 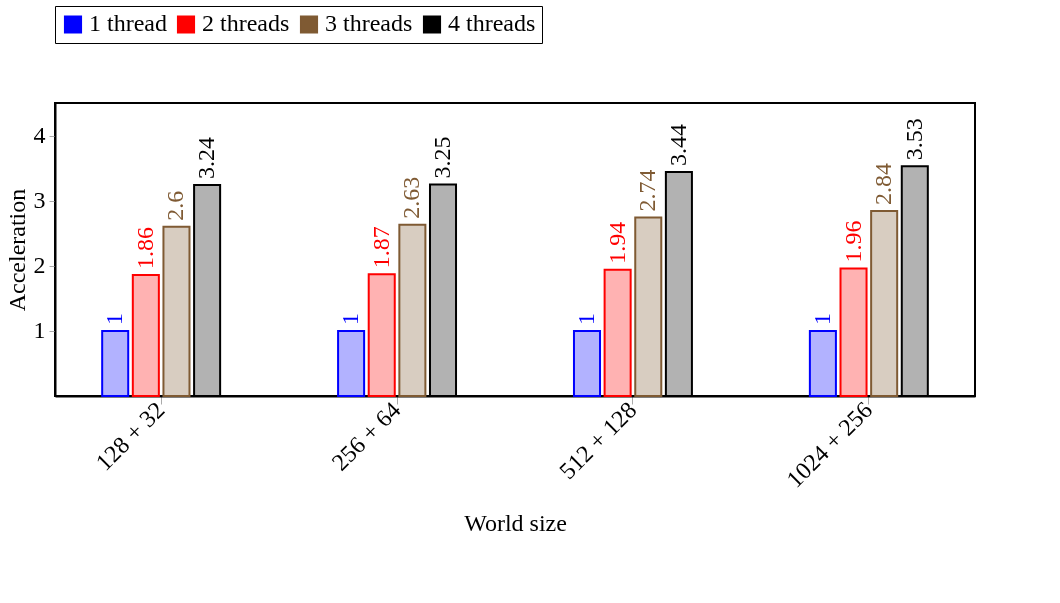 I want to click on y-tick-label: 3, so click(x=39, y=200).